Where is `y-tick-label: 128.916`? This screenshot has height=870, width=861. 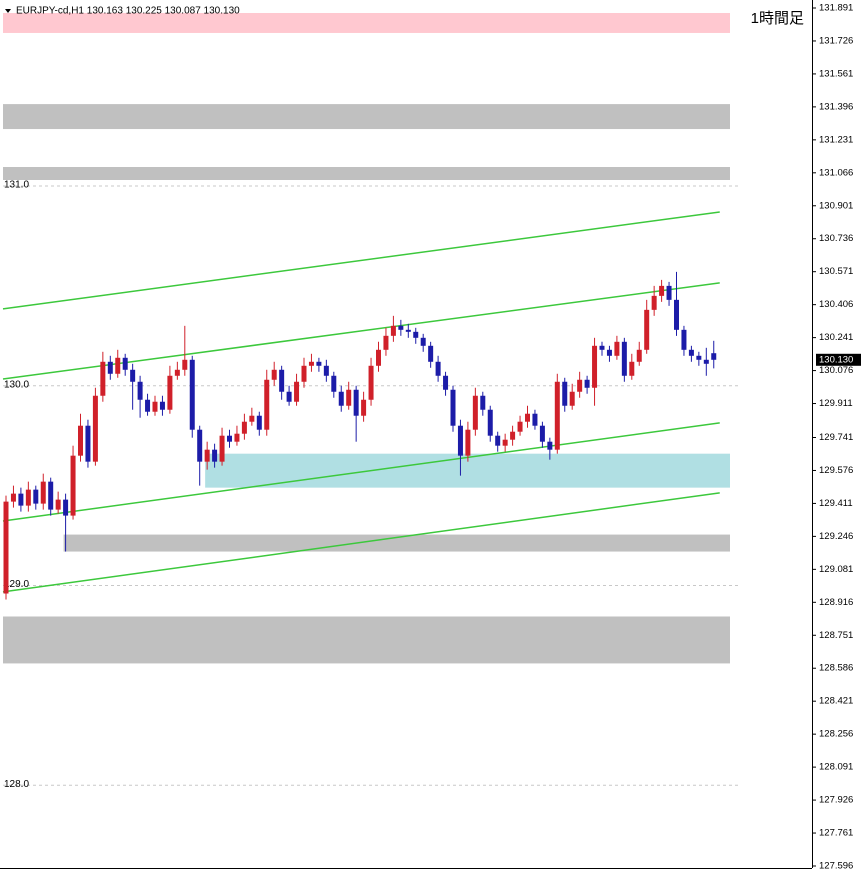 y-tick-label: 128.916 is located at coordinates (836, 602).